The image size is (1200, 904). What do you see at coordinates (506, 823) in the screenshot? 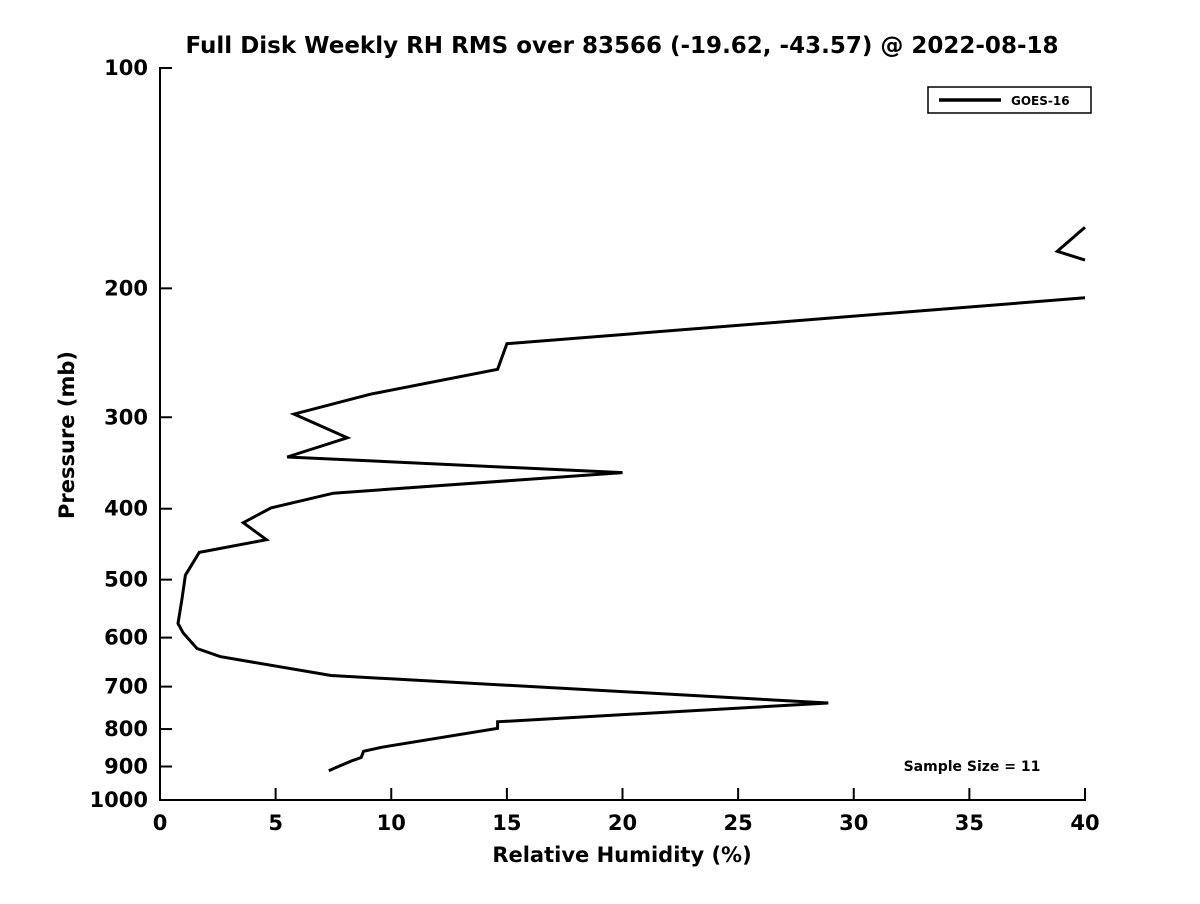
I see `x-tick-label: 15` at bounding box center [506, 823].